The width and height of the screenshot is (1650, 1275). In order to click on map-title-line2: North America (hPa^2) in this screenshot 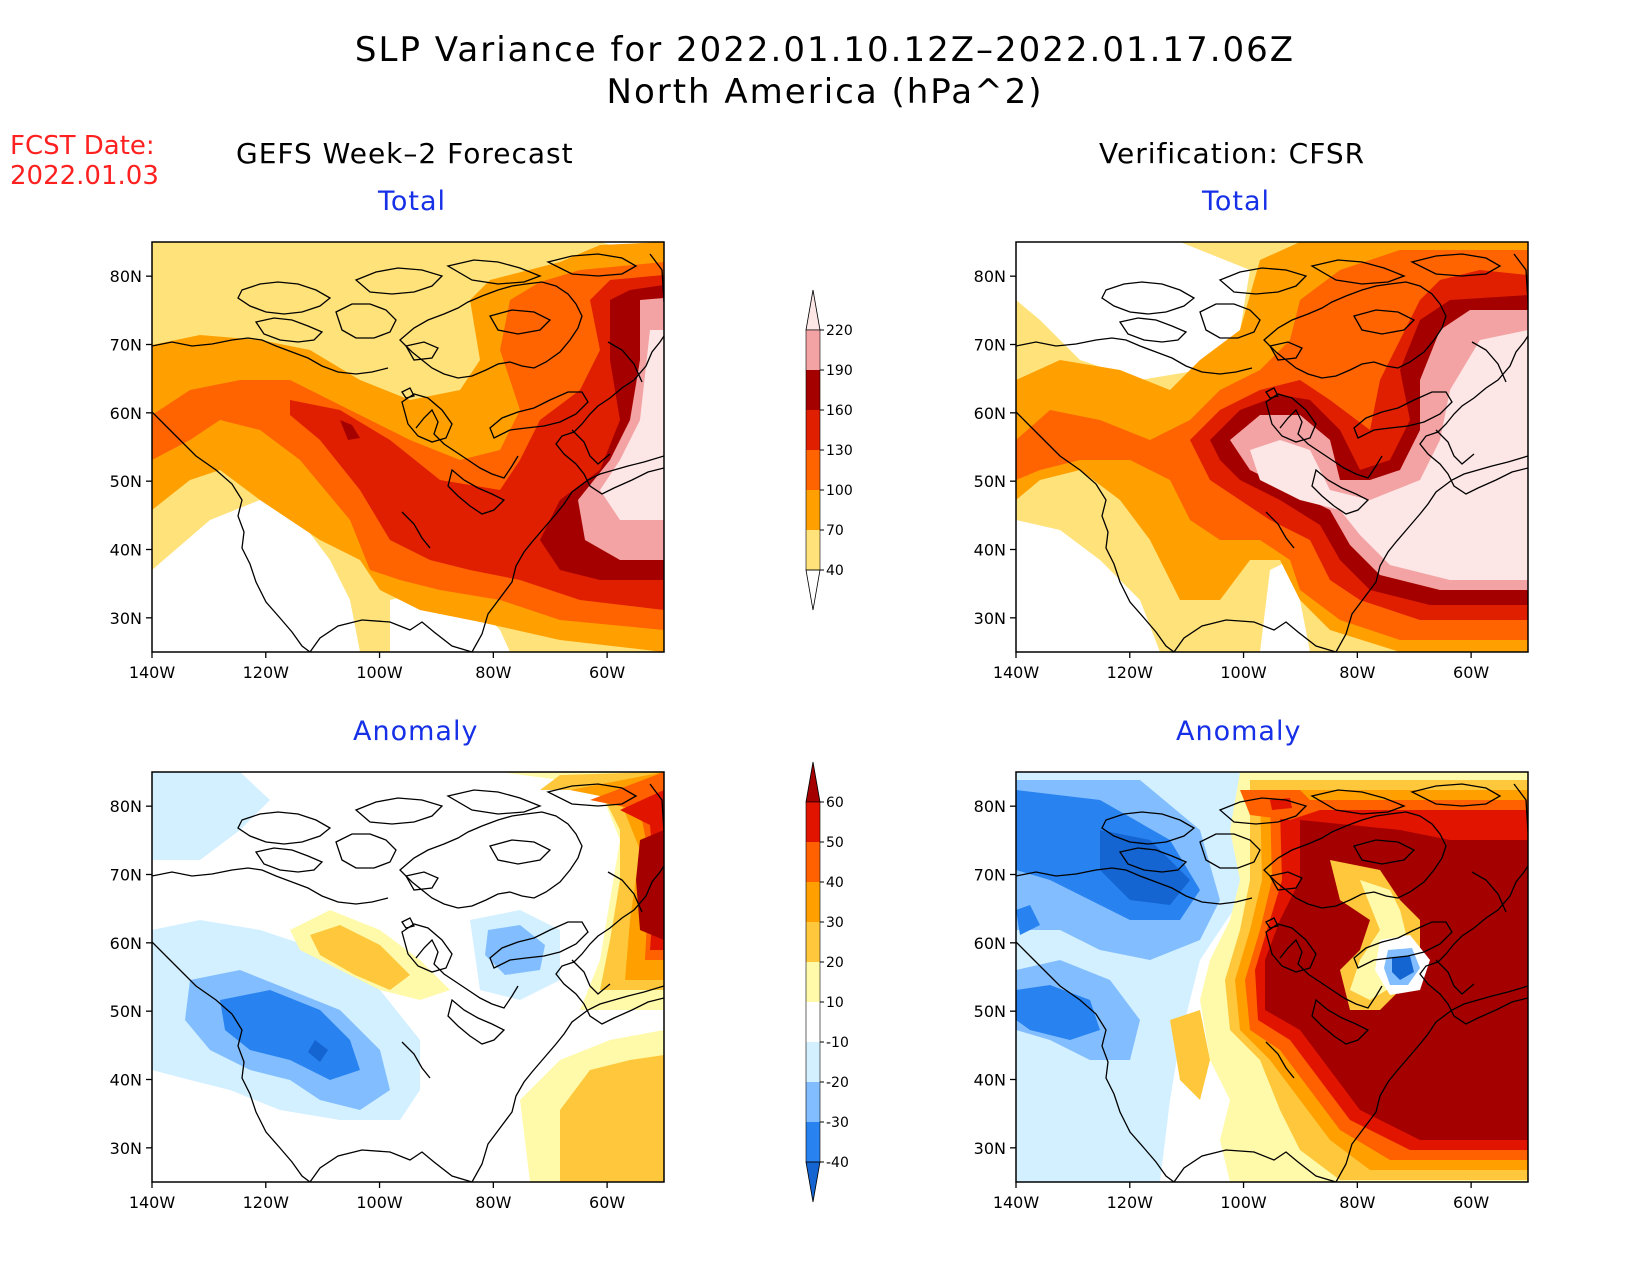, I will do `click(825, 92)`.